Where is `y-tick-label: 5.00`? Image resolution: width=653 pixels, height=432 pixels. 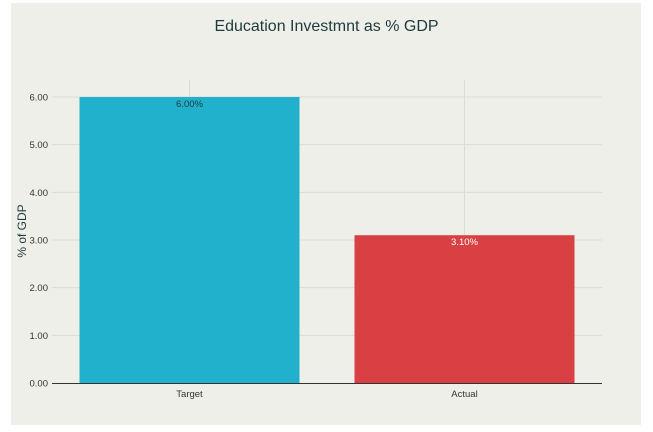 y-tick-label: 5.00 is located at coordinates (39, 145).